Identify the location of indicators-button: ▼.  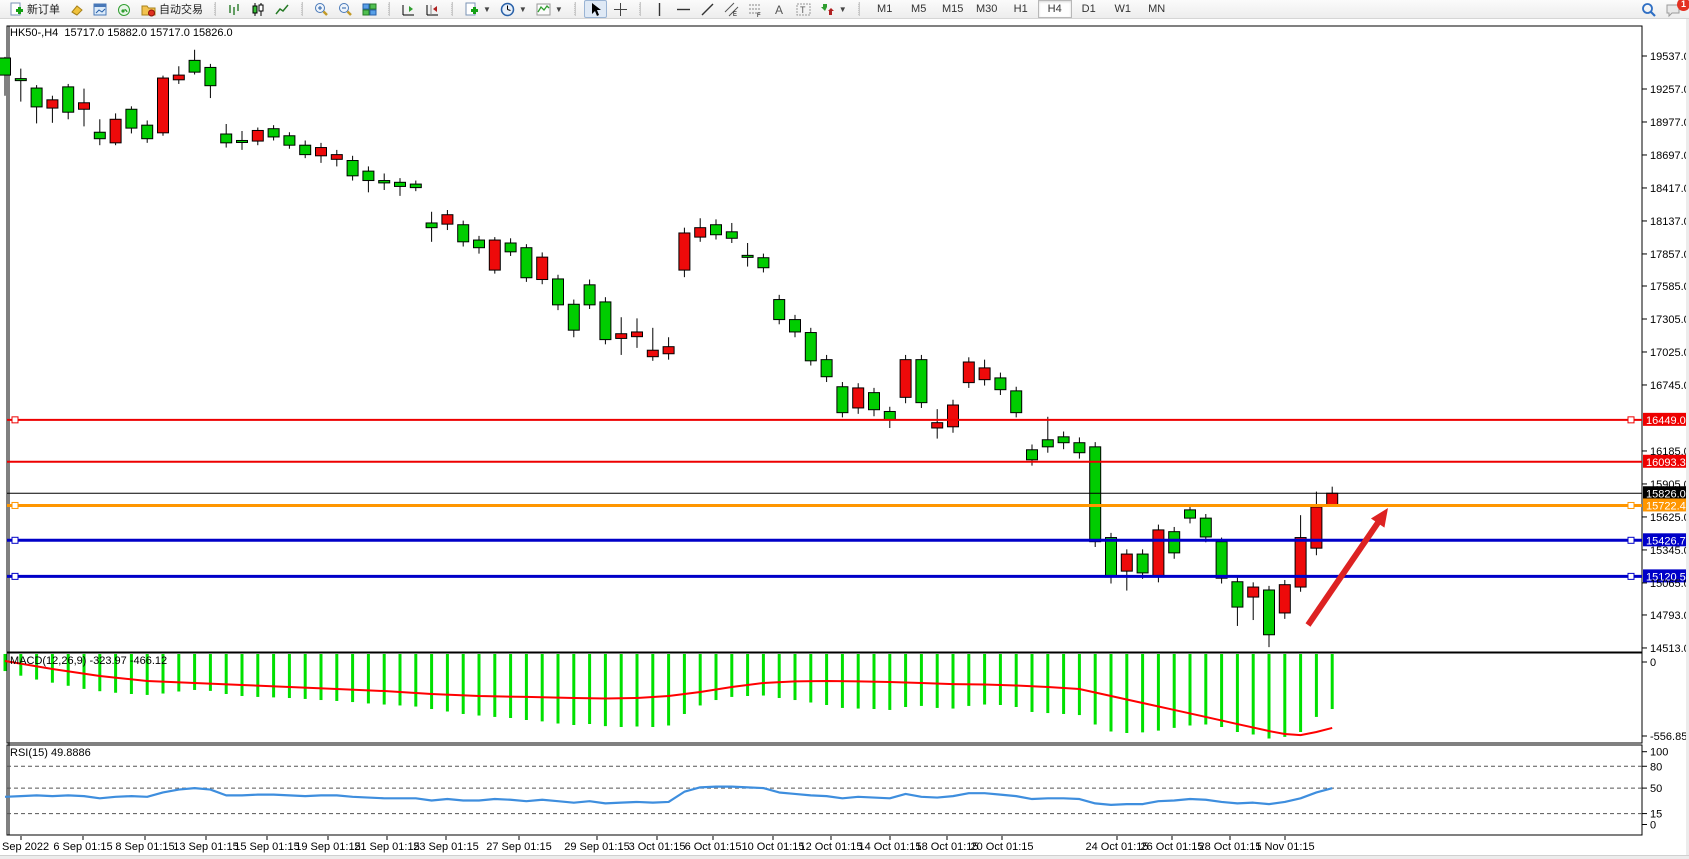
(549, 9).